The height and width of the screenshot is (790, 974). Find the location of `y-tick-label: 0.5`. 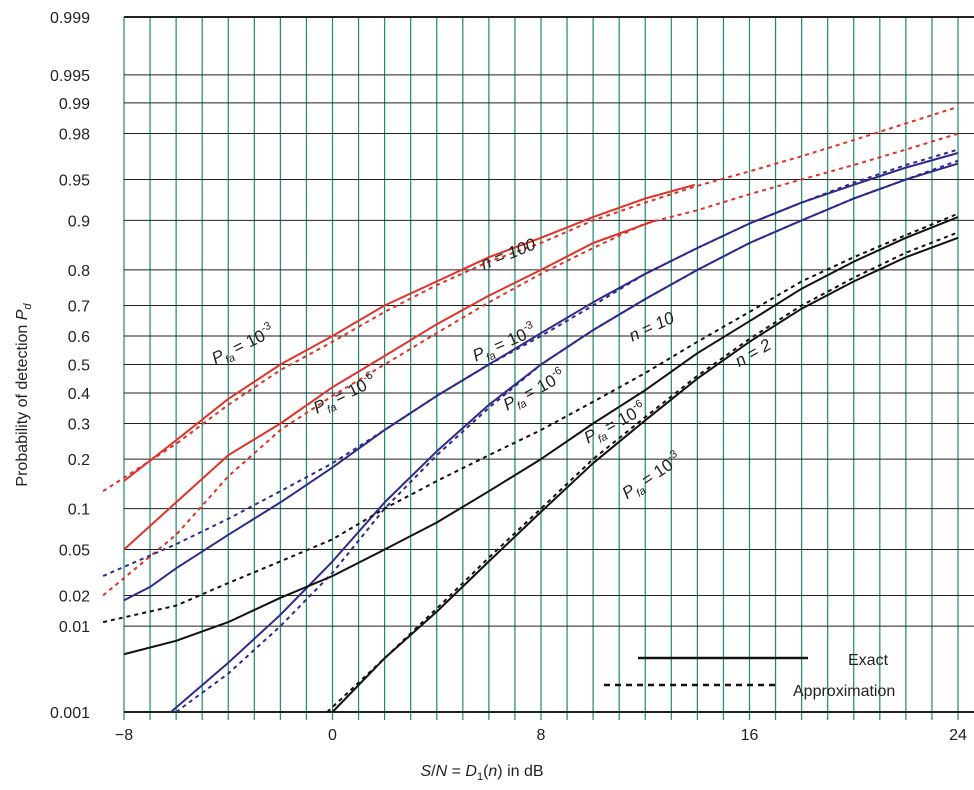

y-tick-label: 0.5 is located at coordinates (79, 366).